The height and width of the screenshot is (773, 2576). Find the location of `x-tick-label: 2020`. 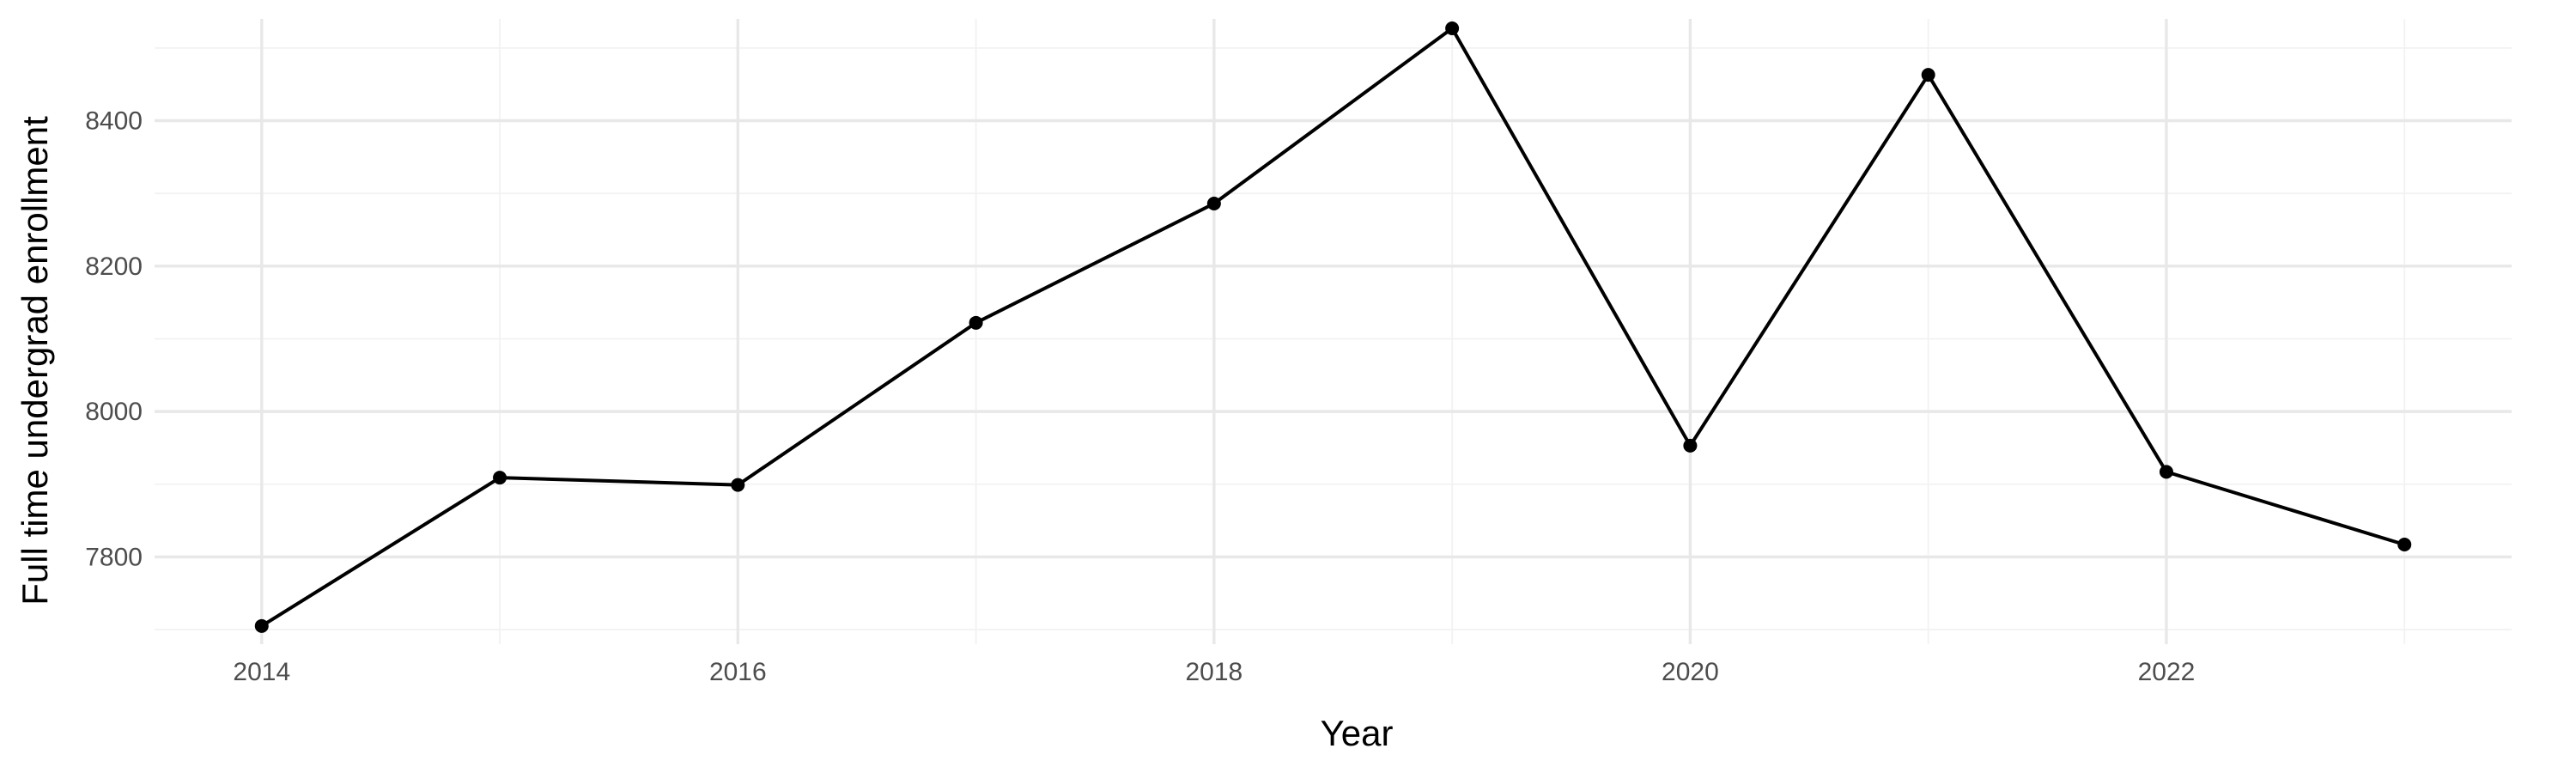

x-tick-label: 2020 is located at coordinates (1690, 672).